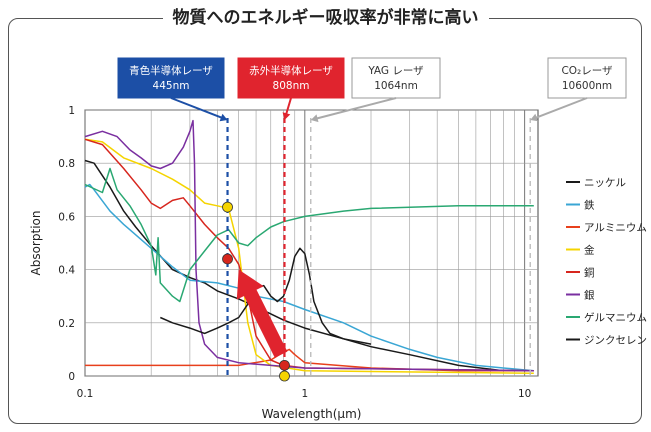 The image size is (651, 432). I want to click on y-tick-label: 0.2, so click(66, 324).